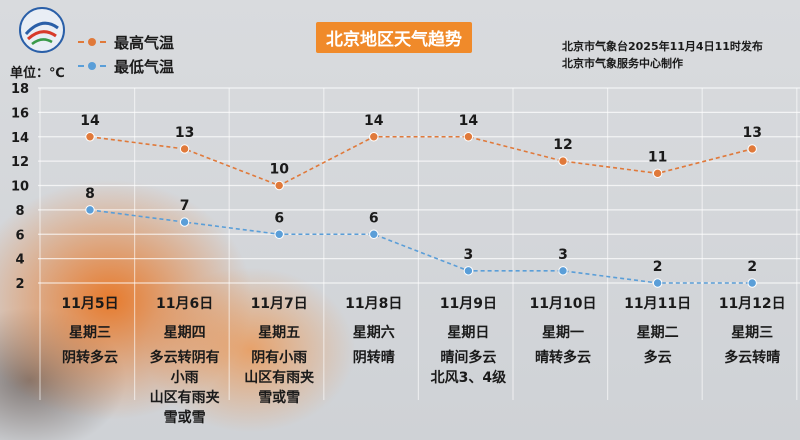  I want to click on legend-line-low, so click(92, 66).